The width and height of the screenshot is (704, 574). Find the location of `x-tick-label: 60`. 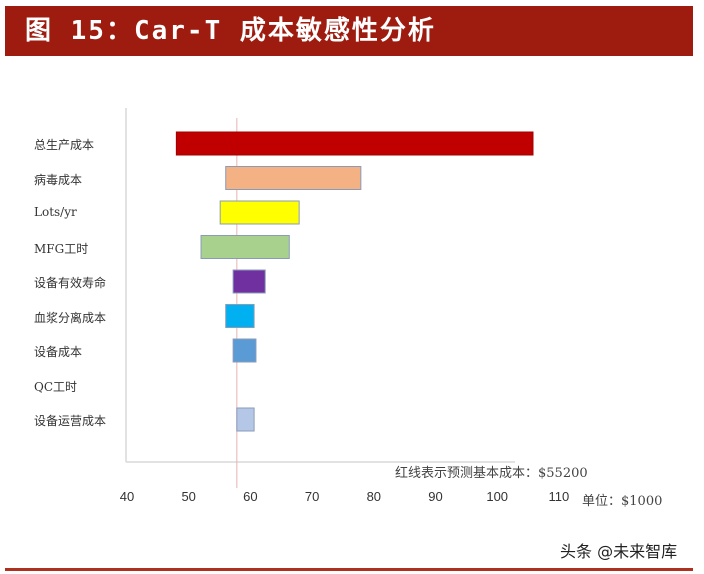

x-tick-label: 60 is located at coordinates (250, 496).